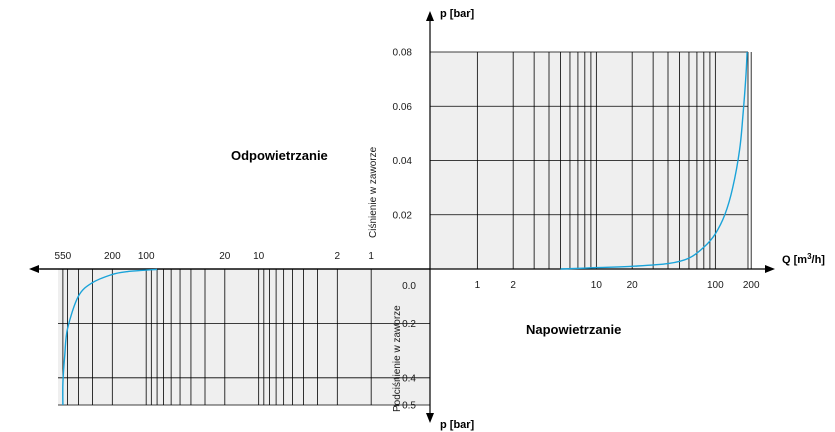 Image resolution: width=835 pixels, height=432 pixels. What do you see at coordinates (751, 285) in the screenshot?
I see `upper-x-tick-label: 200` at bounding box center [751, 285].